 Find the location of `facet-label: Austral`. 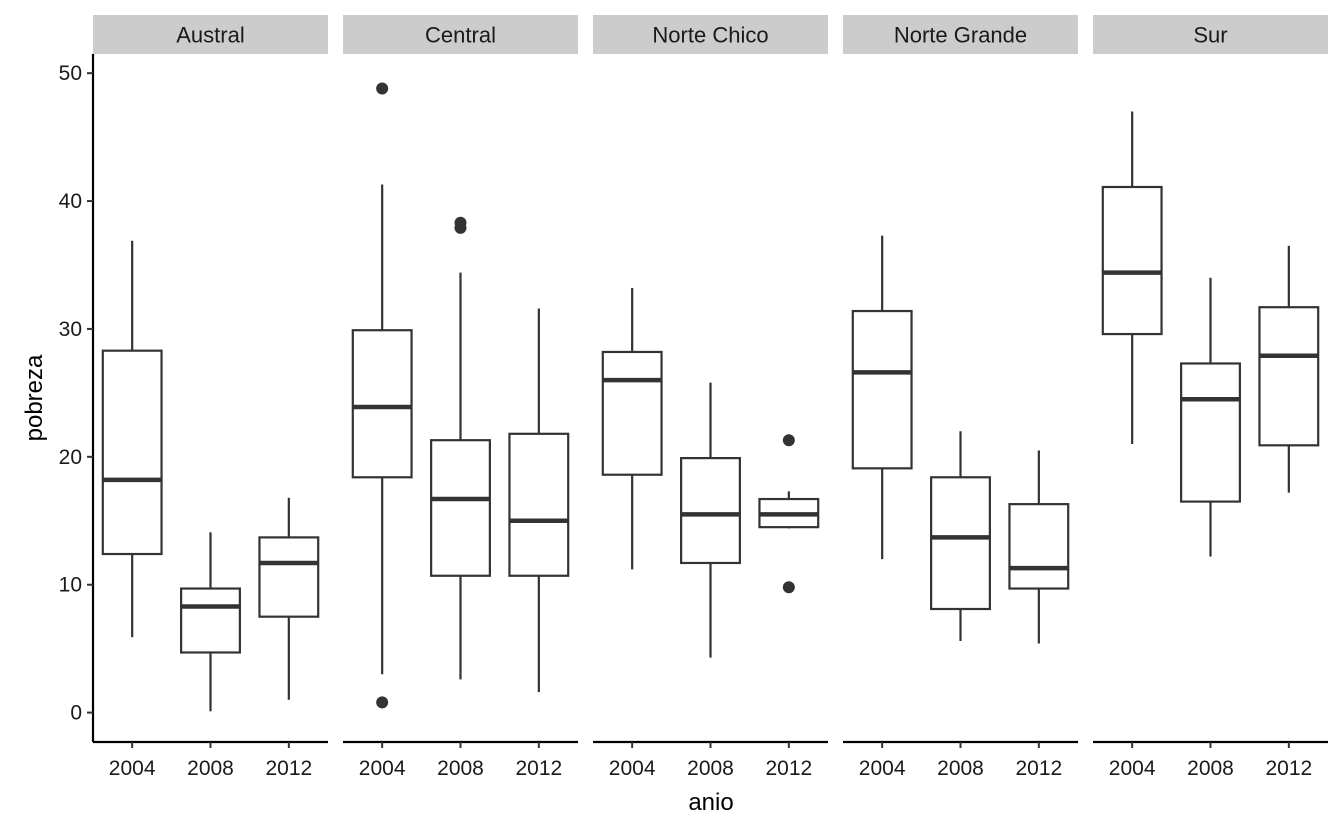

facet-label: Austral is located at coordinates (210, 35).